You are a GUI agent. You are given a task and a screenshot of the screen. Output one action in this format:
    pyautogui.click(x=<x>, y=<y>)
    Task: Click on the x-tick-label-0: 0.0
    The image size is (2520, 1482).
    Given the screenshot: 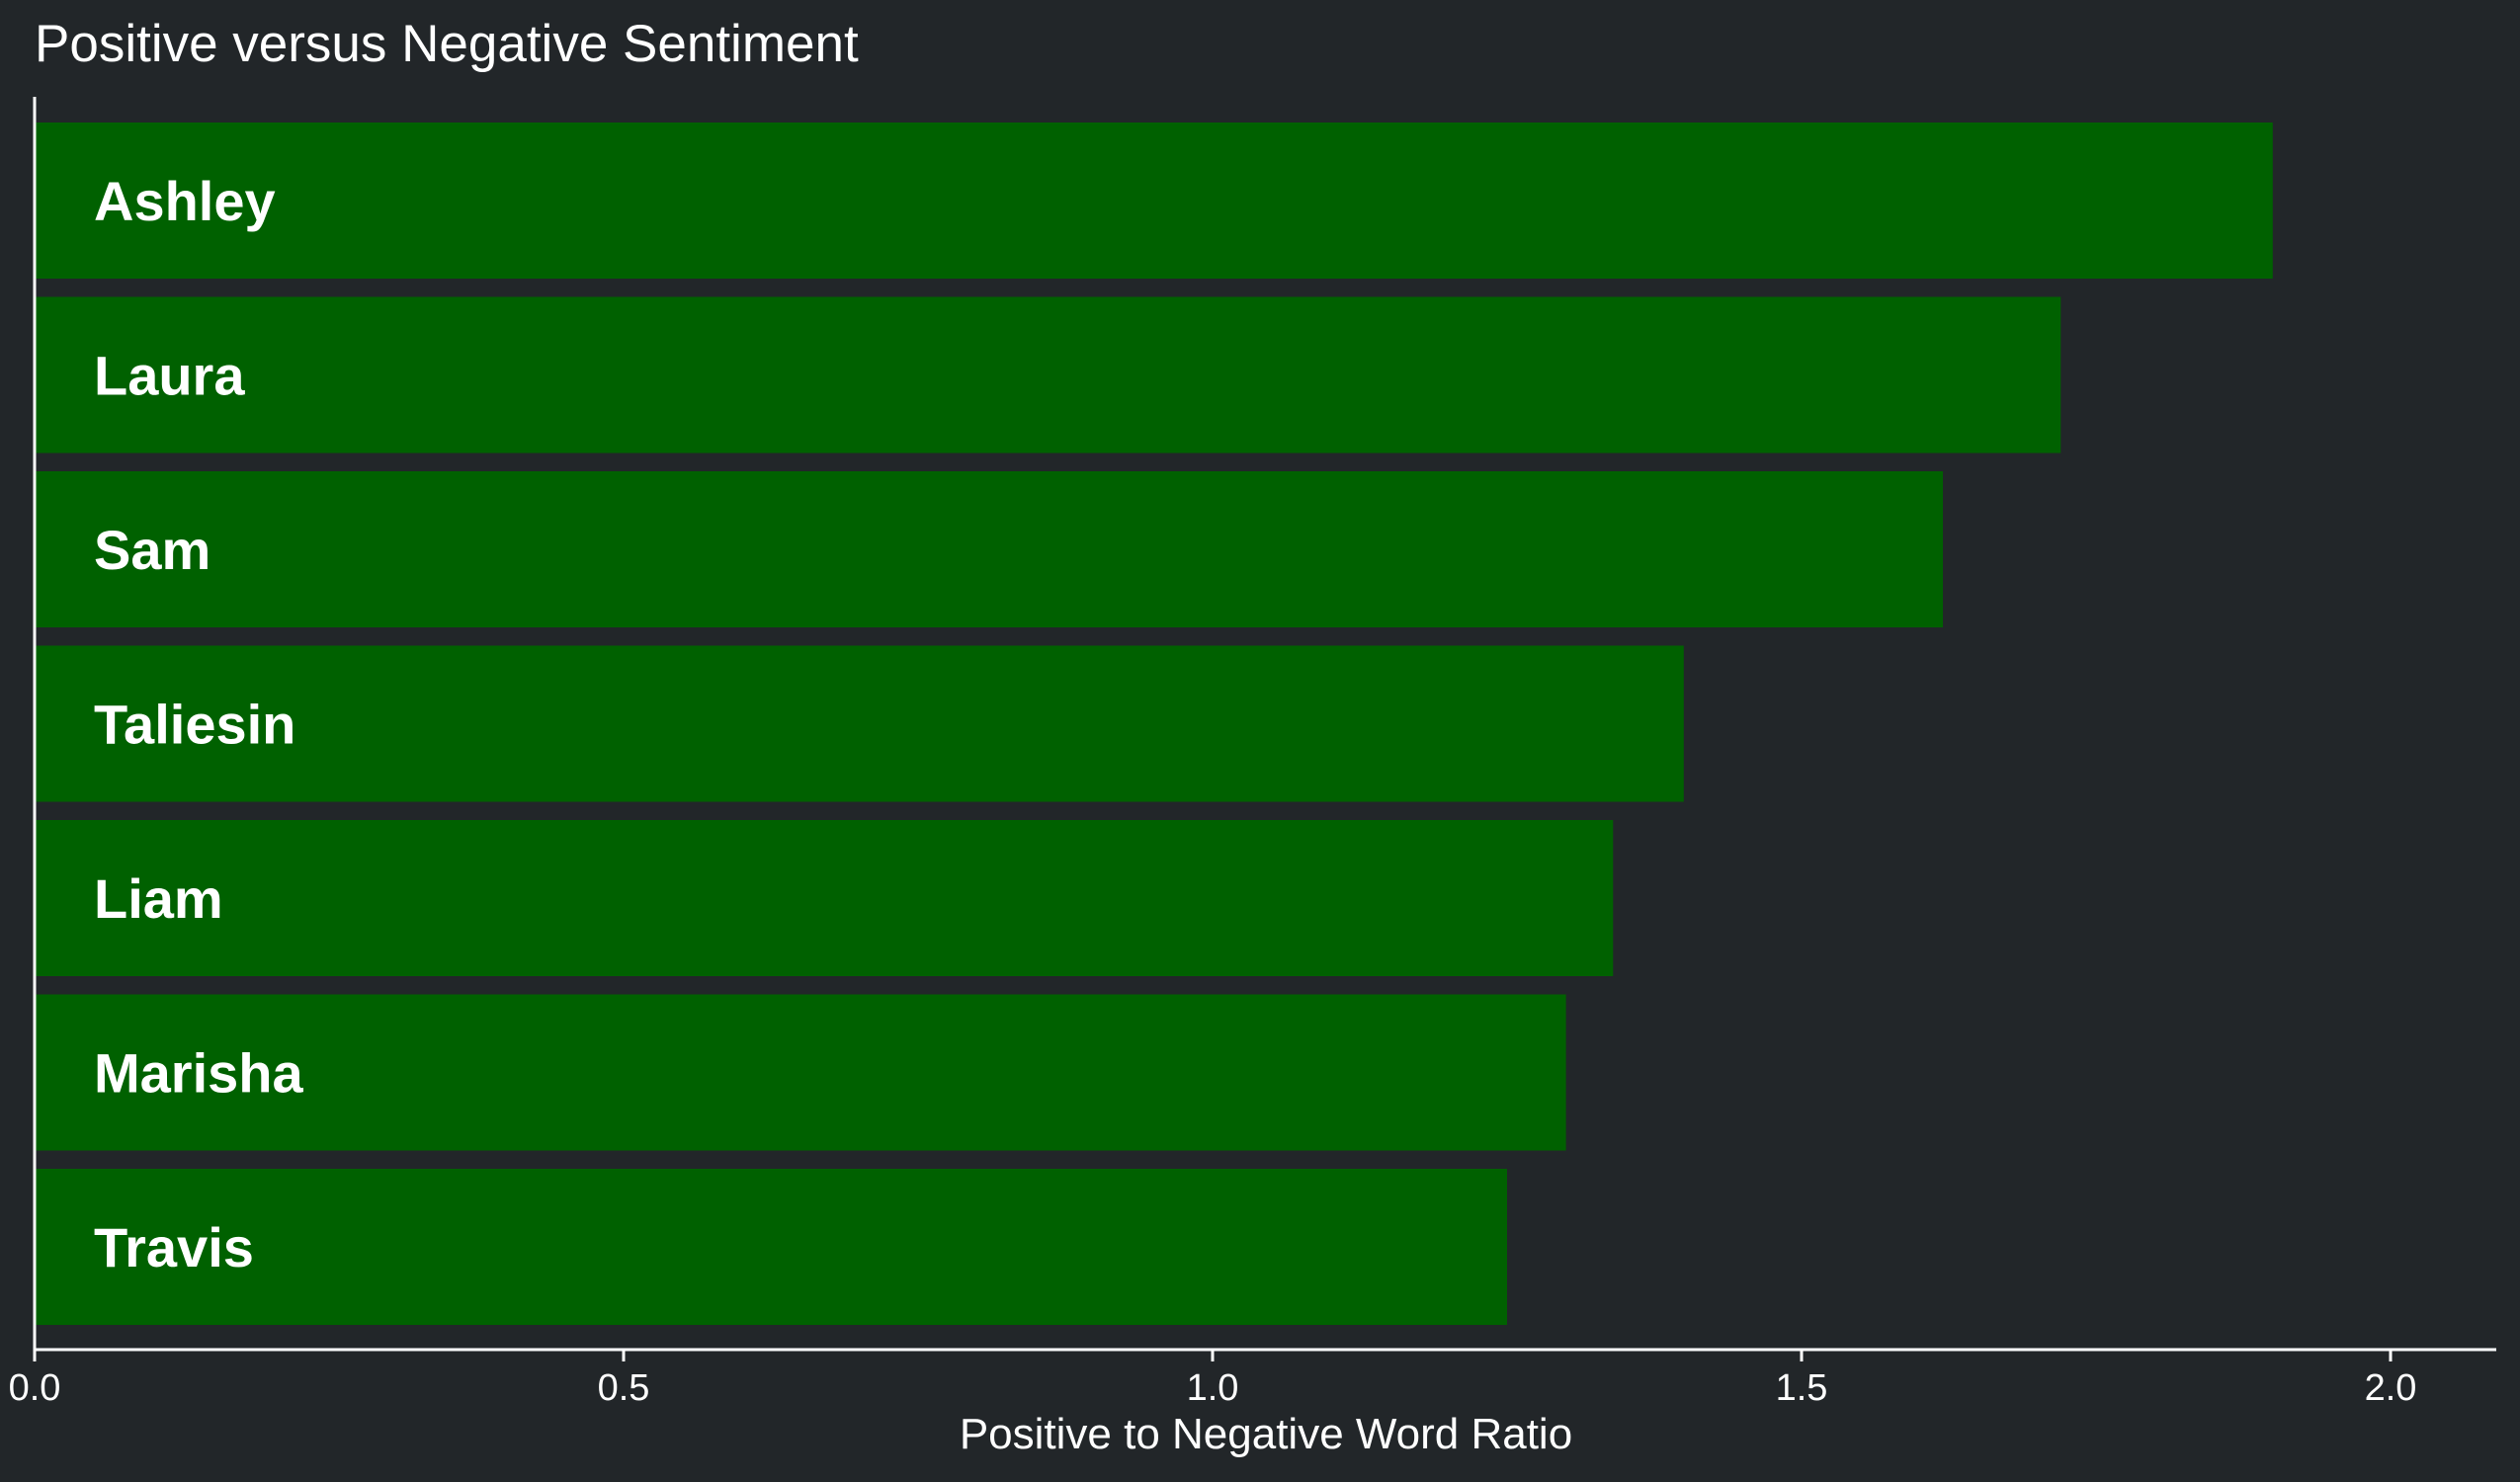 What is the action you would take?
    pyautogui.click(x=35, y=1388)
    